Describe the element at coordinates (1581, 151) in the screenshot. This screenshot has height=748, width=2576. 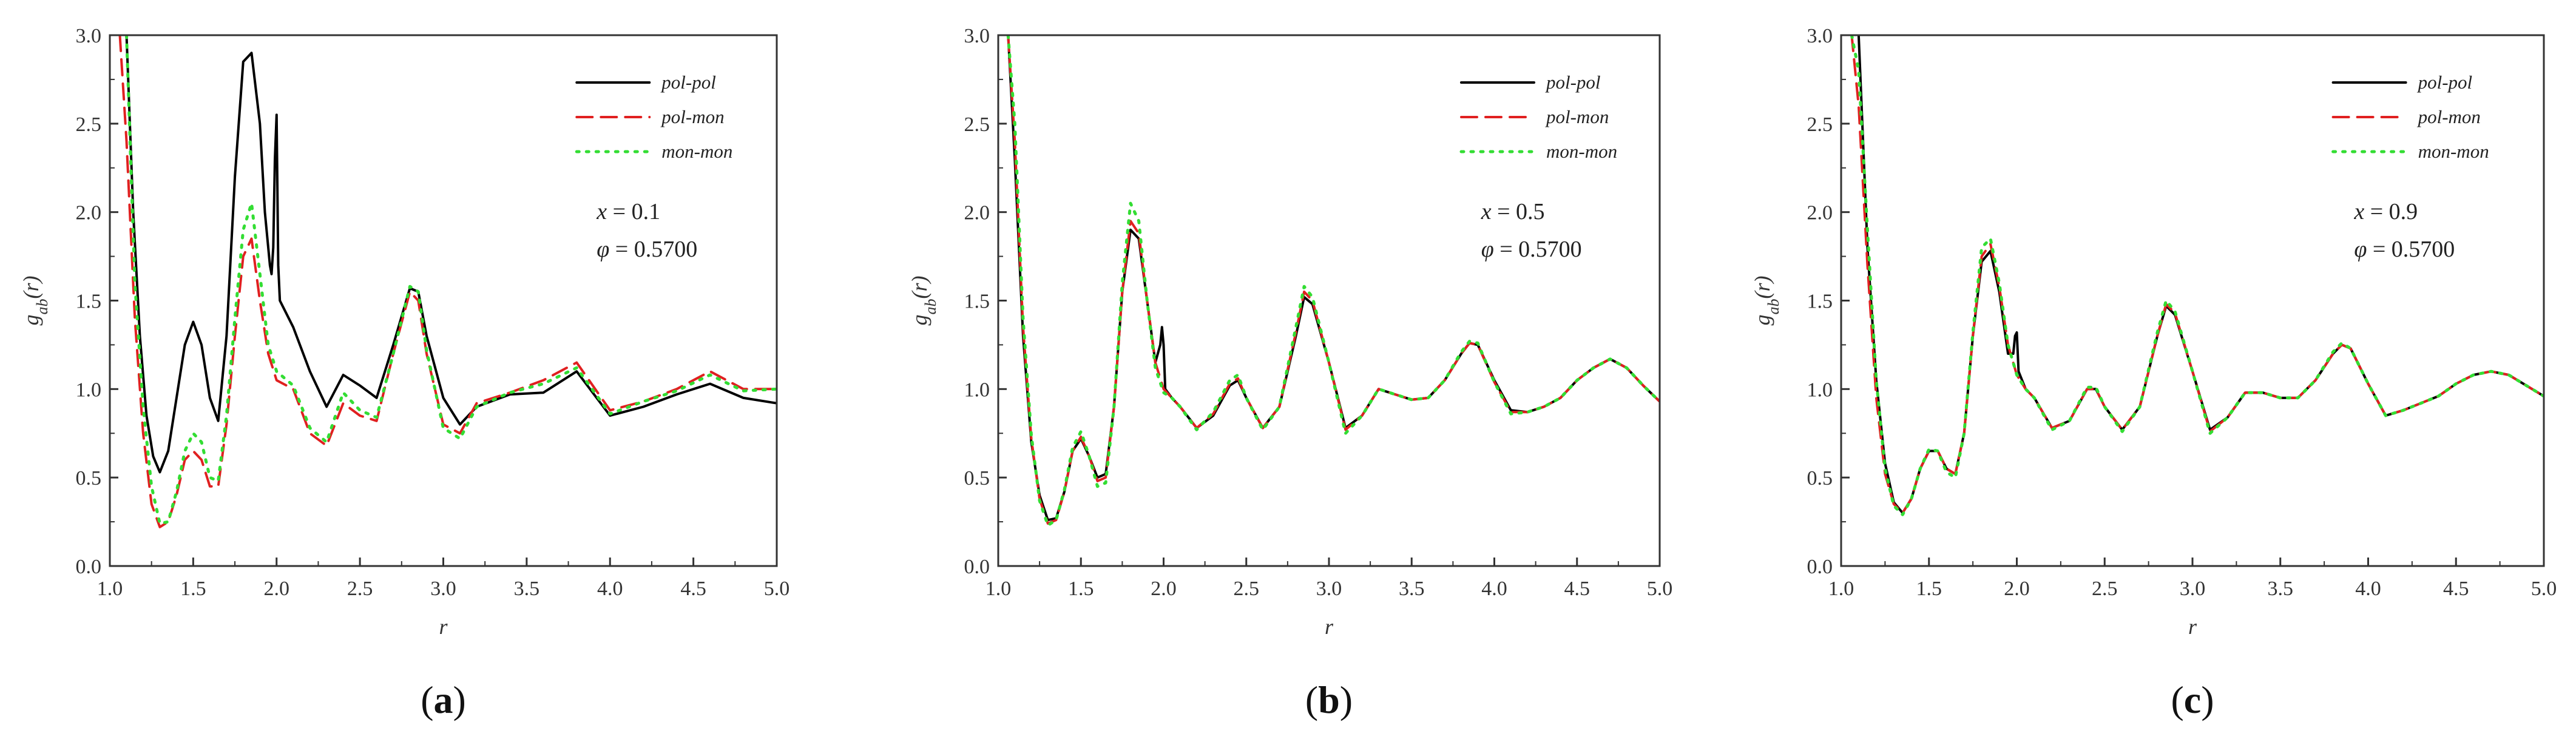
I see `panel-b-legend-label-mon-mon: mon-mon` at that location.